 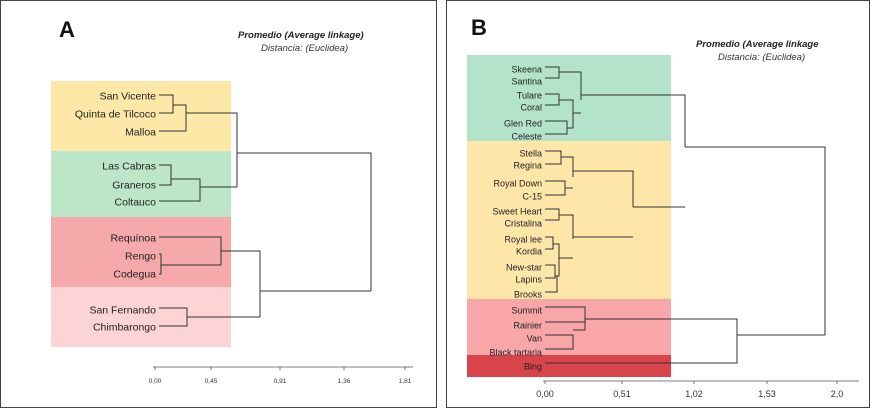 What do you see at coordinates (528, 295) in the screenshot?
I see `b-leaf-label: Brooks` at bounding box center [528, 295].